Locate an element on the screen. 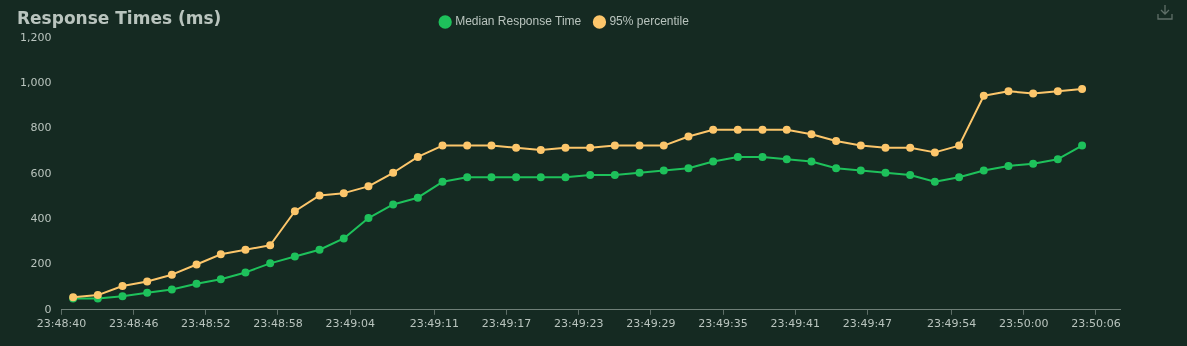  x-tick-label: 23:49:23 is located at coordinates (579, 324).